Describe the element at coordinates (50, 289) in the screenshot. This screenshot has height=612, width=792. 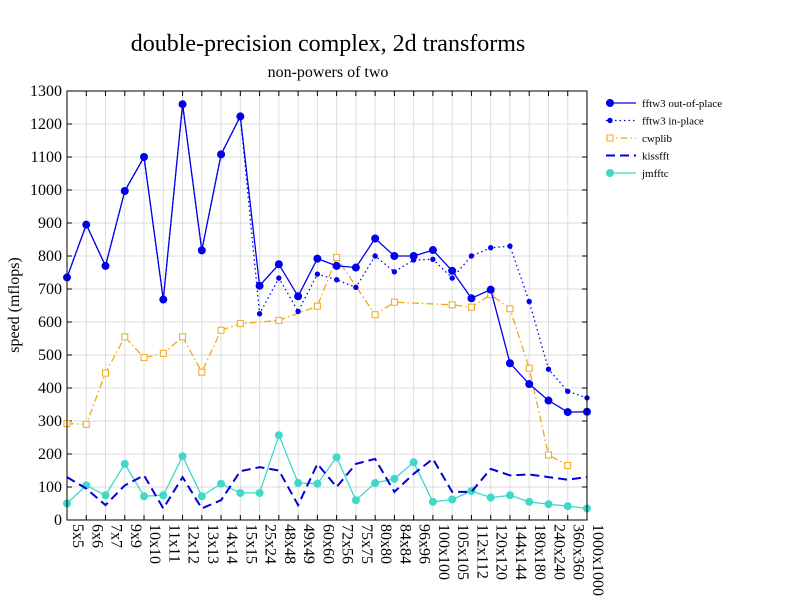
I see `y-tick-label: 700` at that location.